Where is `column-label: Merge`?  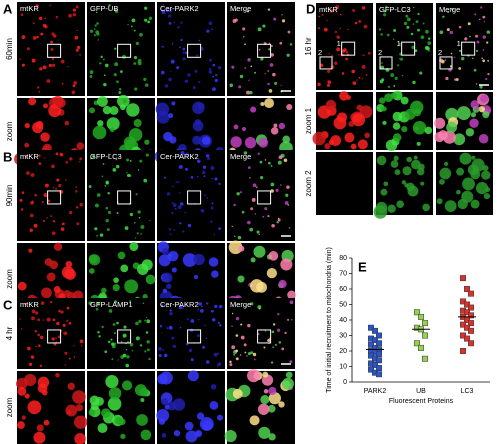 column-label: Merge is located at coordinates (240, 156).